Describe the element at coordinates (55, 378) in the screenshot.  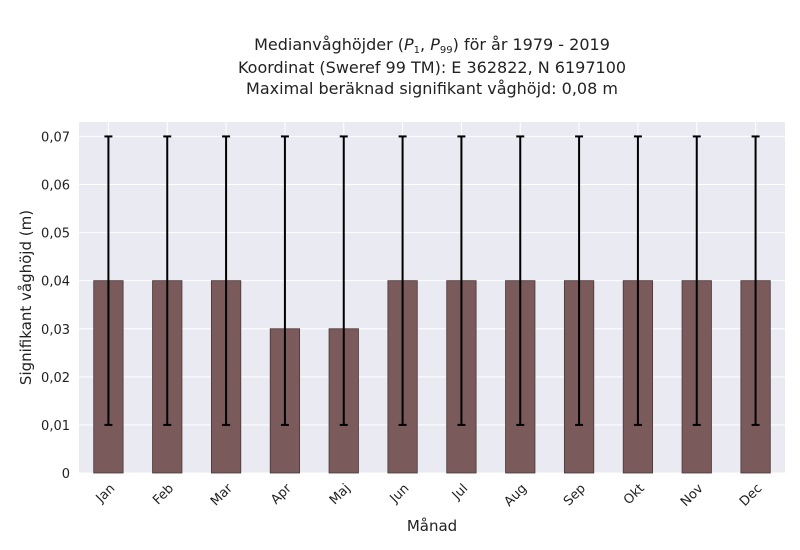
I see `y-tick-label: 0,02` at that location.